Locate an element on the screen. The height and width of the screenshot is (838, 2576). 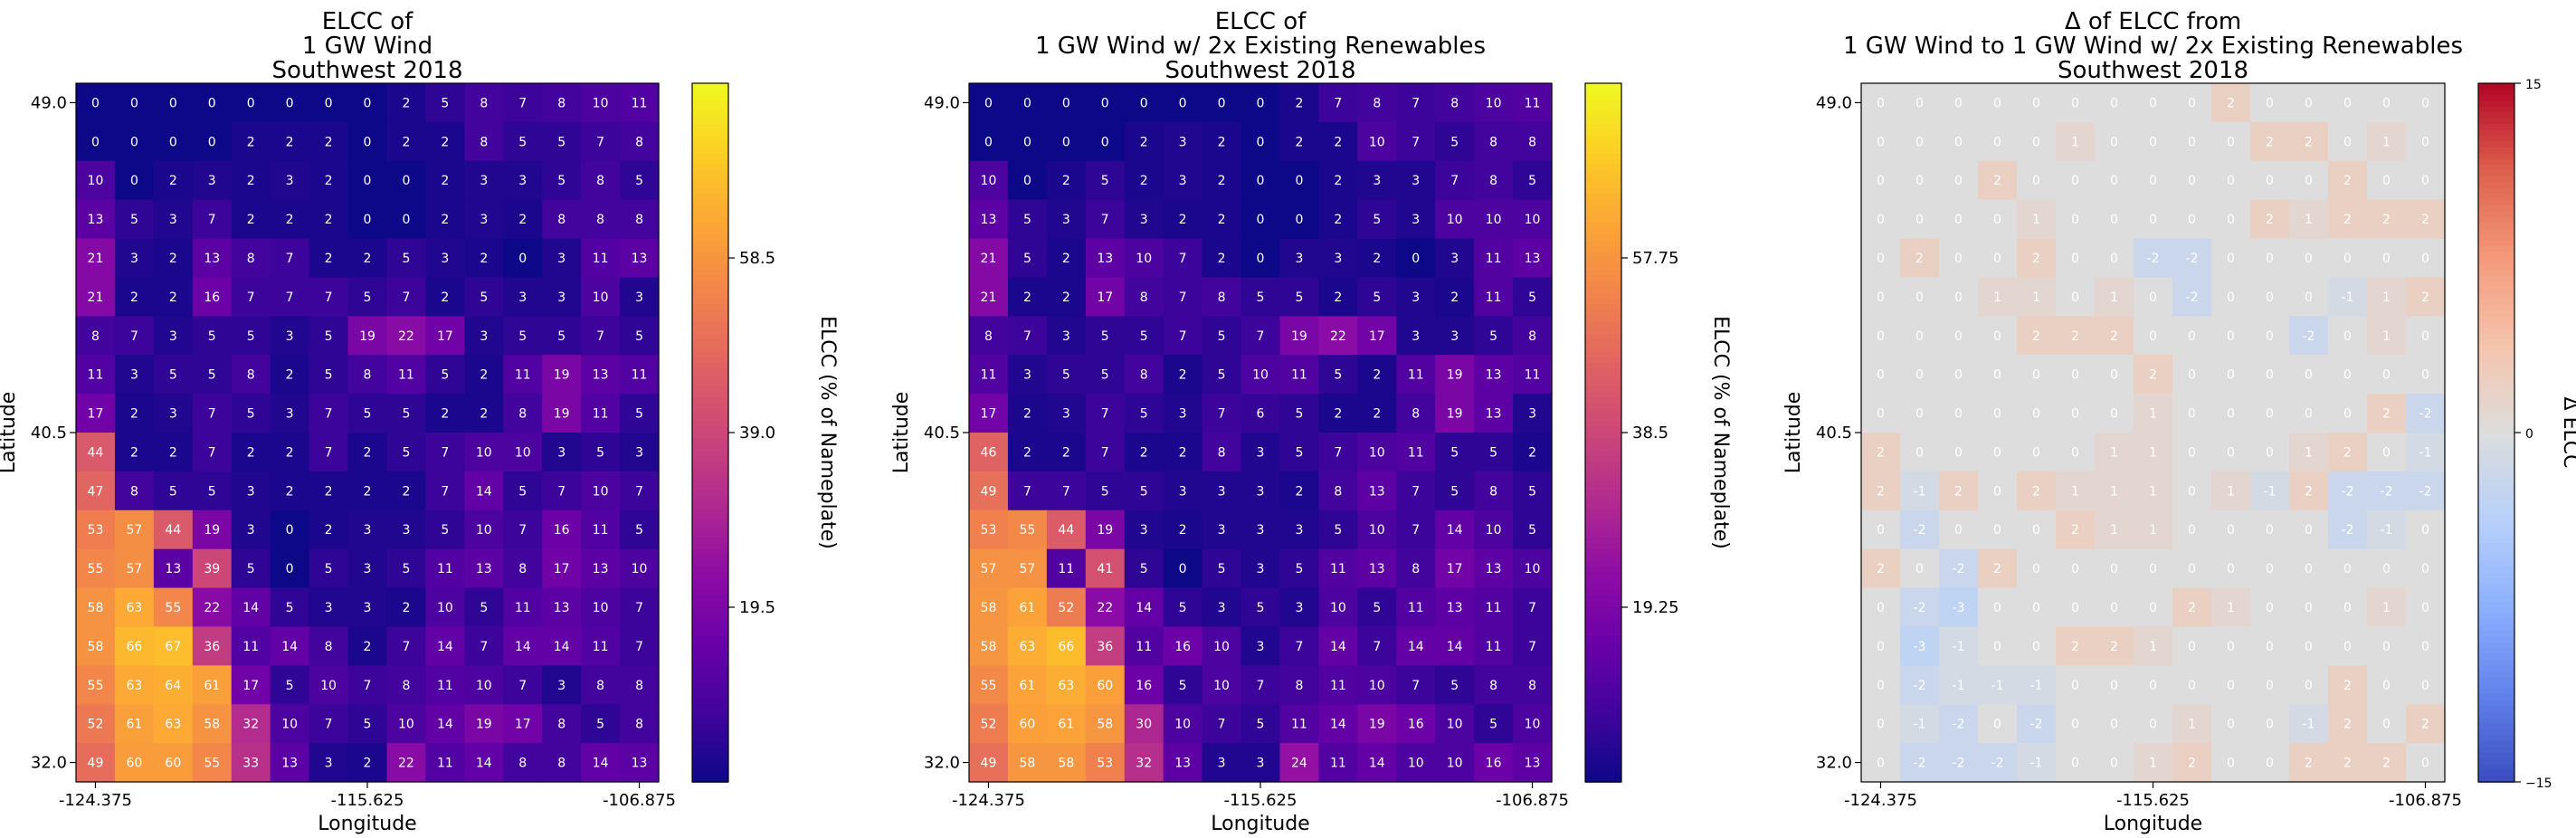
y-axis-label: Latitude is located at coordinates (901, 433).